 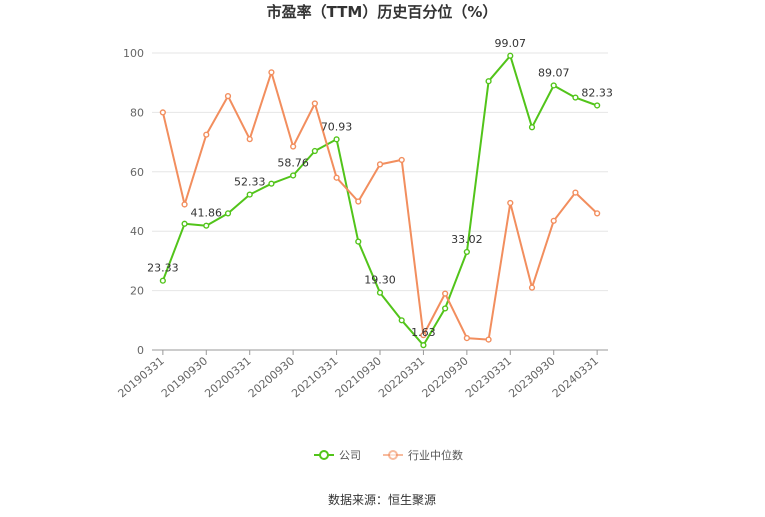 What do you see at coordinates (140, 350) in the screenshot?
I see `y-tick-label: 0` at bounding box center [140, 350].